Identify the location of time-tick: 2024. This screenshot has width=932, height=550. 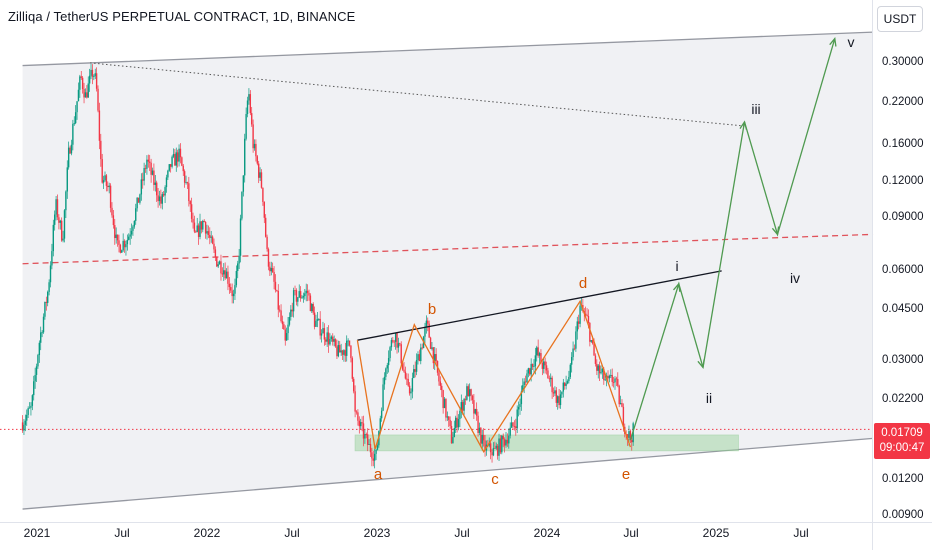
(547, 533).